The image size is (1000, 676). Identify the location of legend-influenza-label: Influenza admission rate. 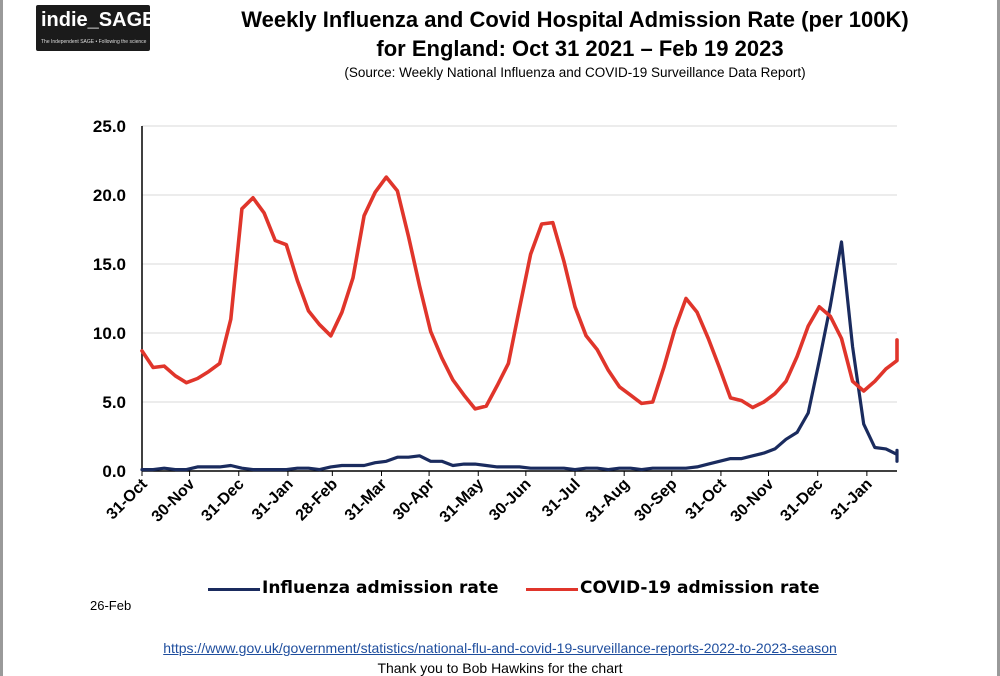
(380, 588).